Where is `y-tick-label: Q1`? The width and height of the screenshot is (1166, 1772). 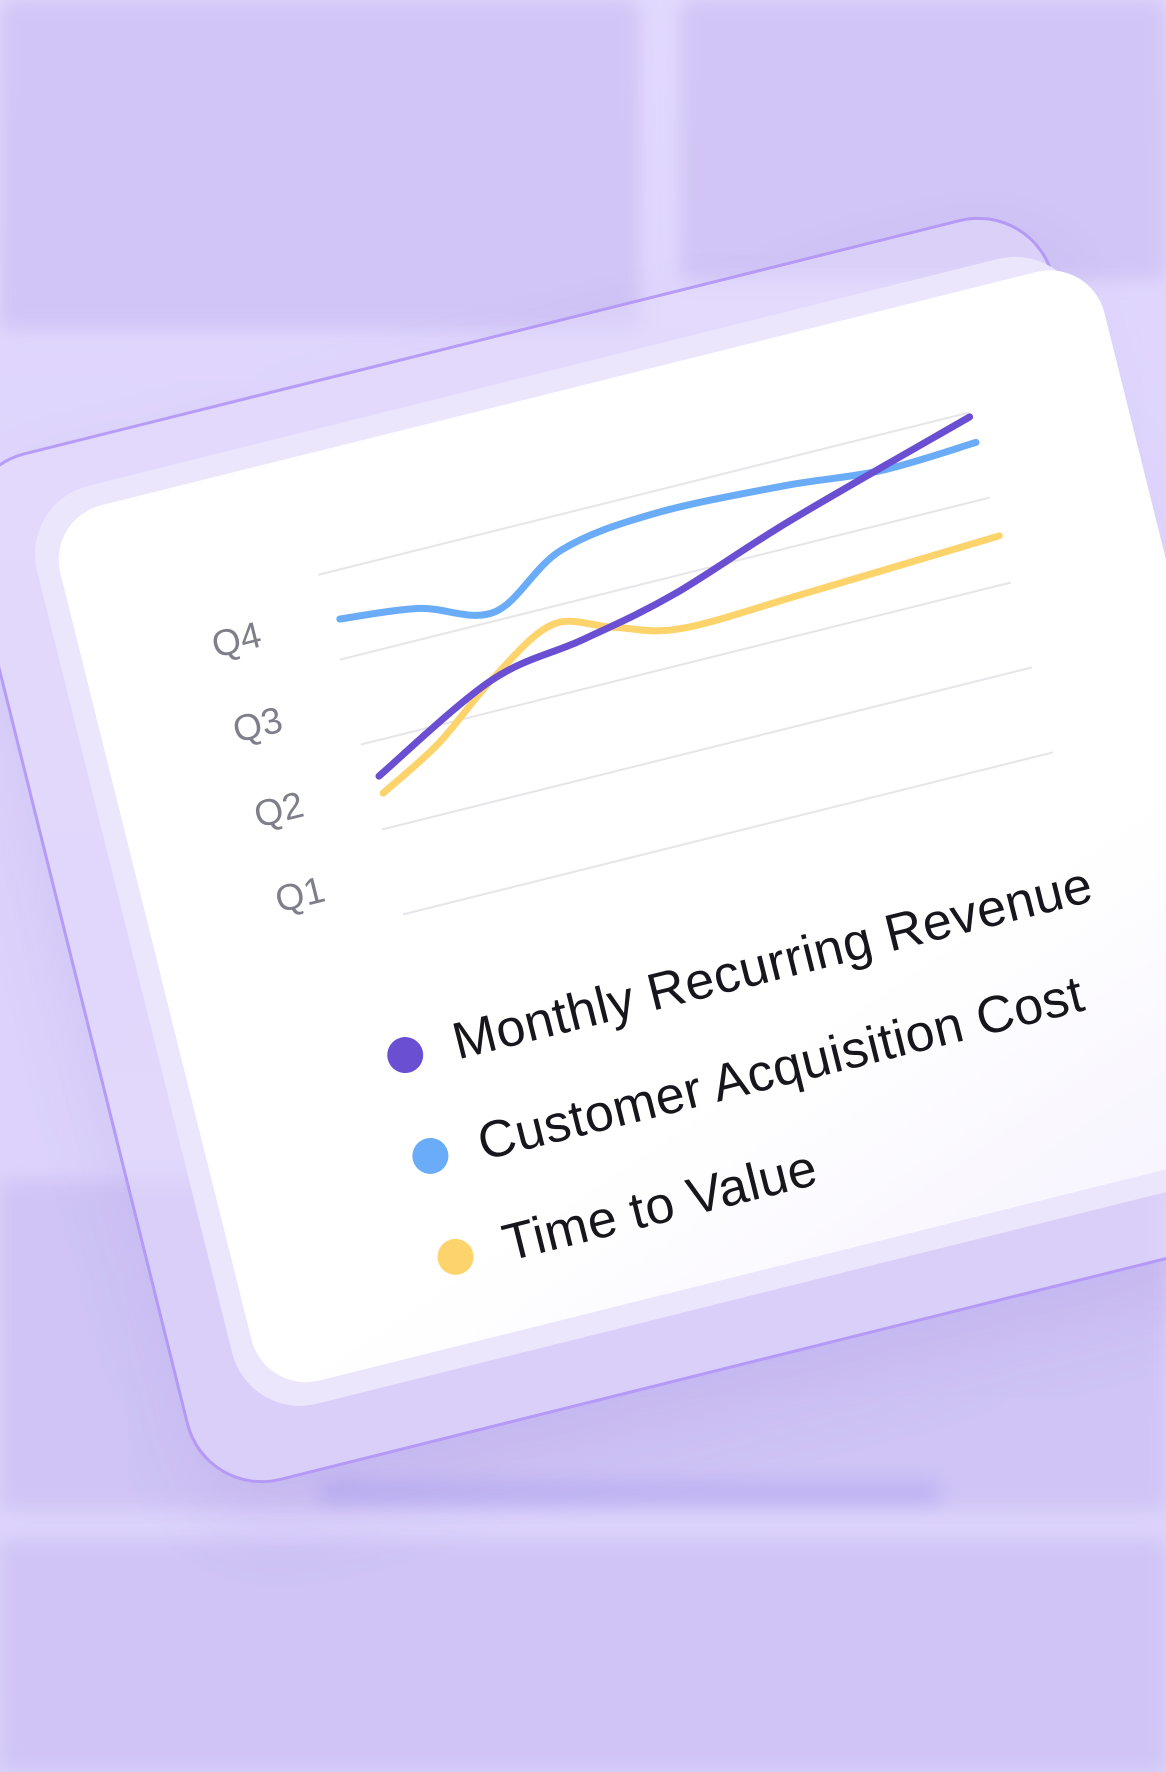
y-tick-label: Q1 is located at coordinates (300, 895).